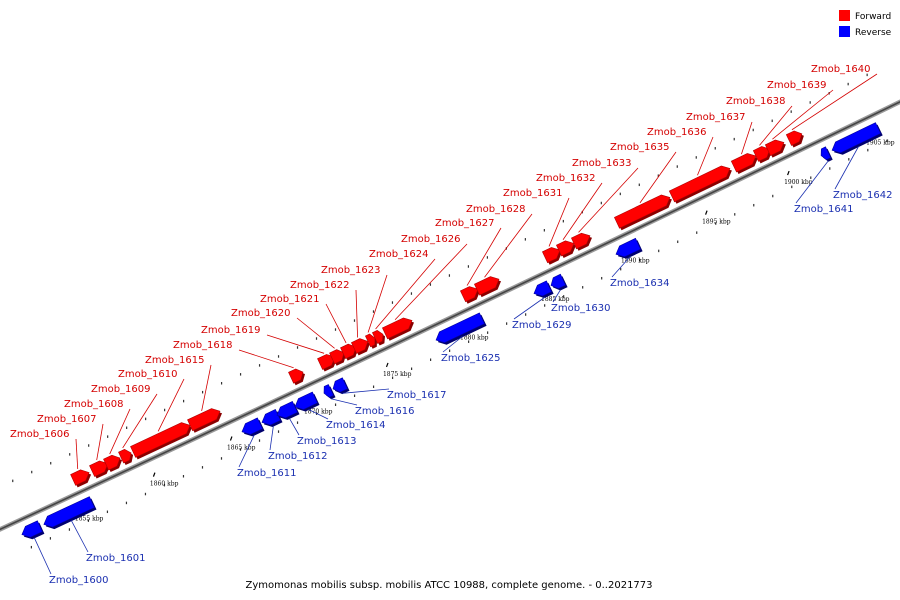  I want to click on gene-label-zmob-1622: Zmob_1622, so click(320, 285).